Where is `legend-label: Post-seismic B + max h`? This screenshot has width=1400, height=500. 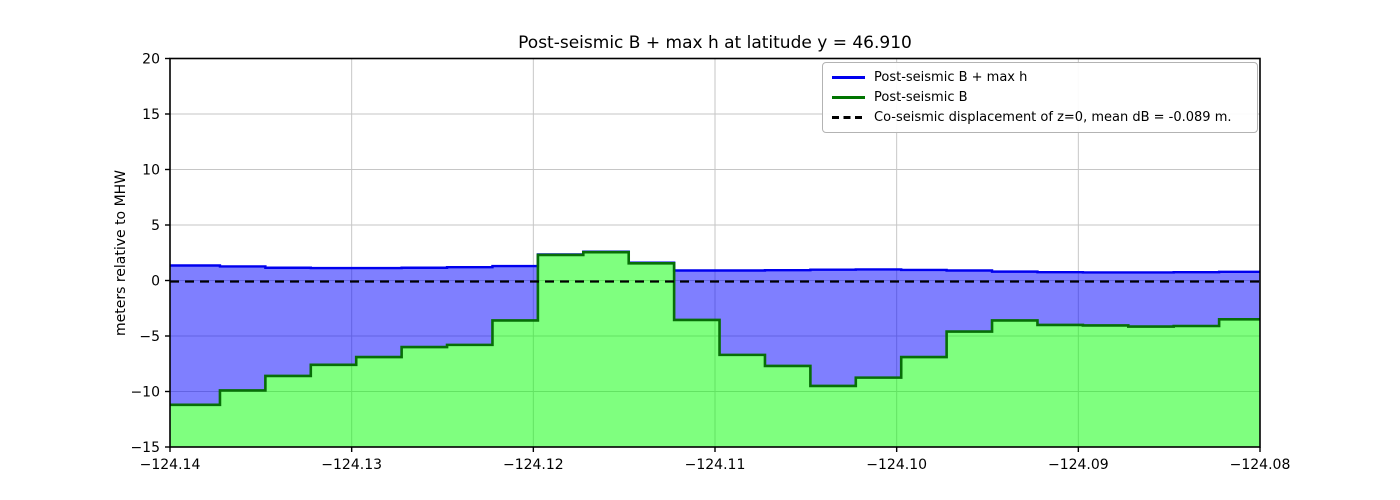 legend-label: Post-seismic B + max h is located at coordinates (951, 77).